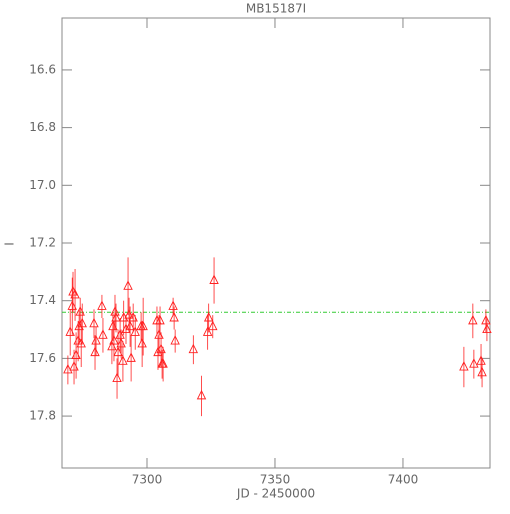 This screenshot has height=514, width=510. Describe the element at coordinates (42, 243) in the screenshot. I see `y-tick-label: 17.2` at that location.